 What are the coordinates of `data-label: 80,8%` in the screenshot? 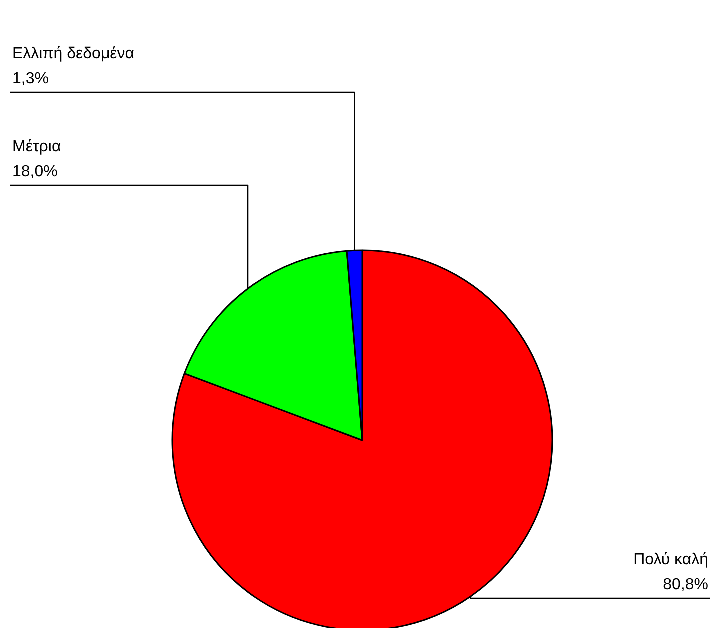 It's located at (686, 585).